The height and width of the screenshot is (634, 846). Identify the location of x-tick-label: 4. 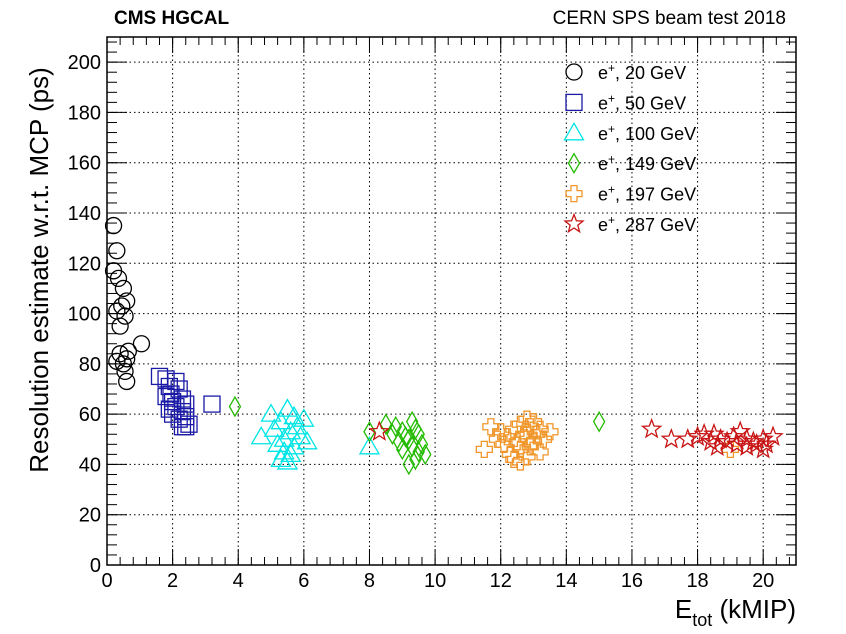
(238, 581).